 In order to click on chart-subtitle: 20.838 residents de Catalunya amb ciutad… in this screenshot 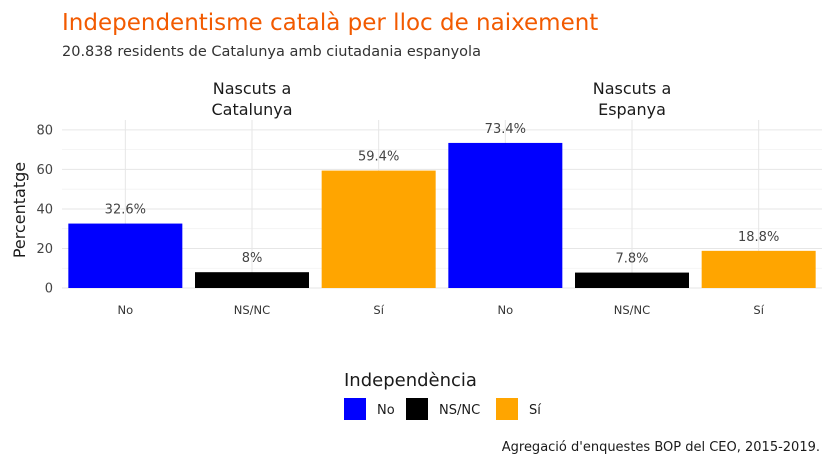, I will do `click(271, 52)`.